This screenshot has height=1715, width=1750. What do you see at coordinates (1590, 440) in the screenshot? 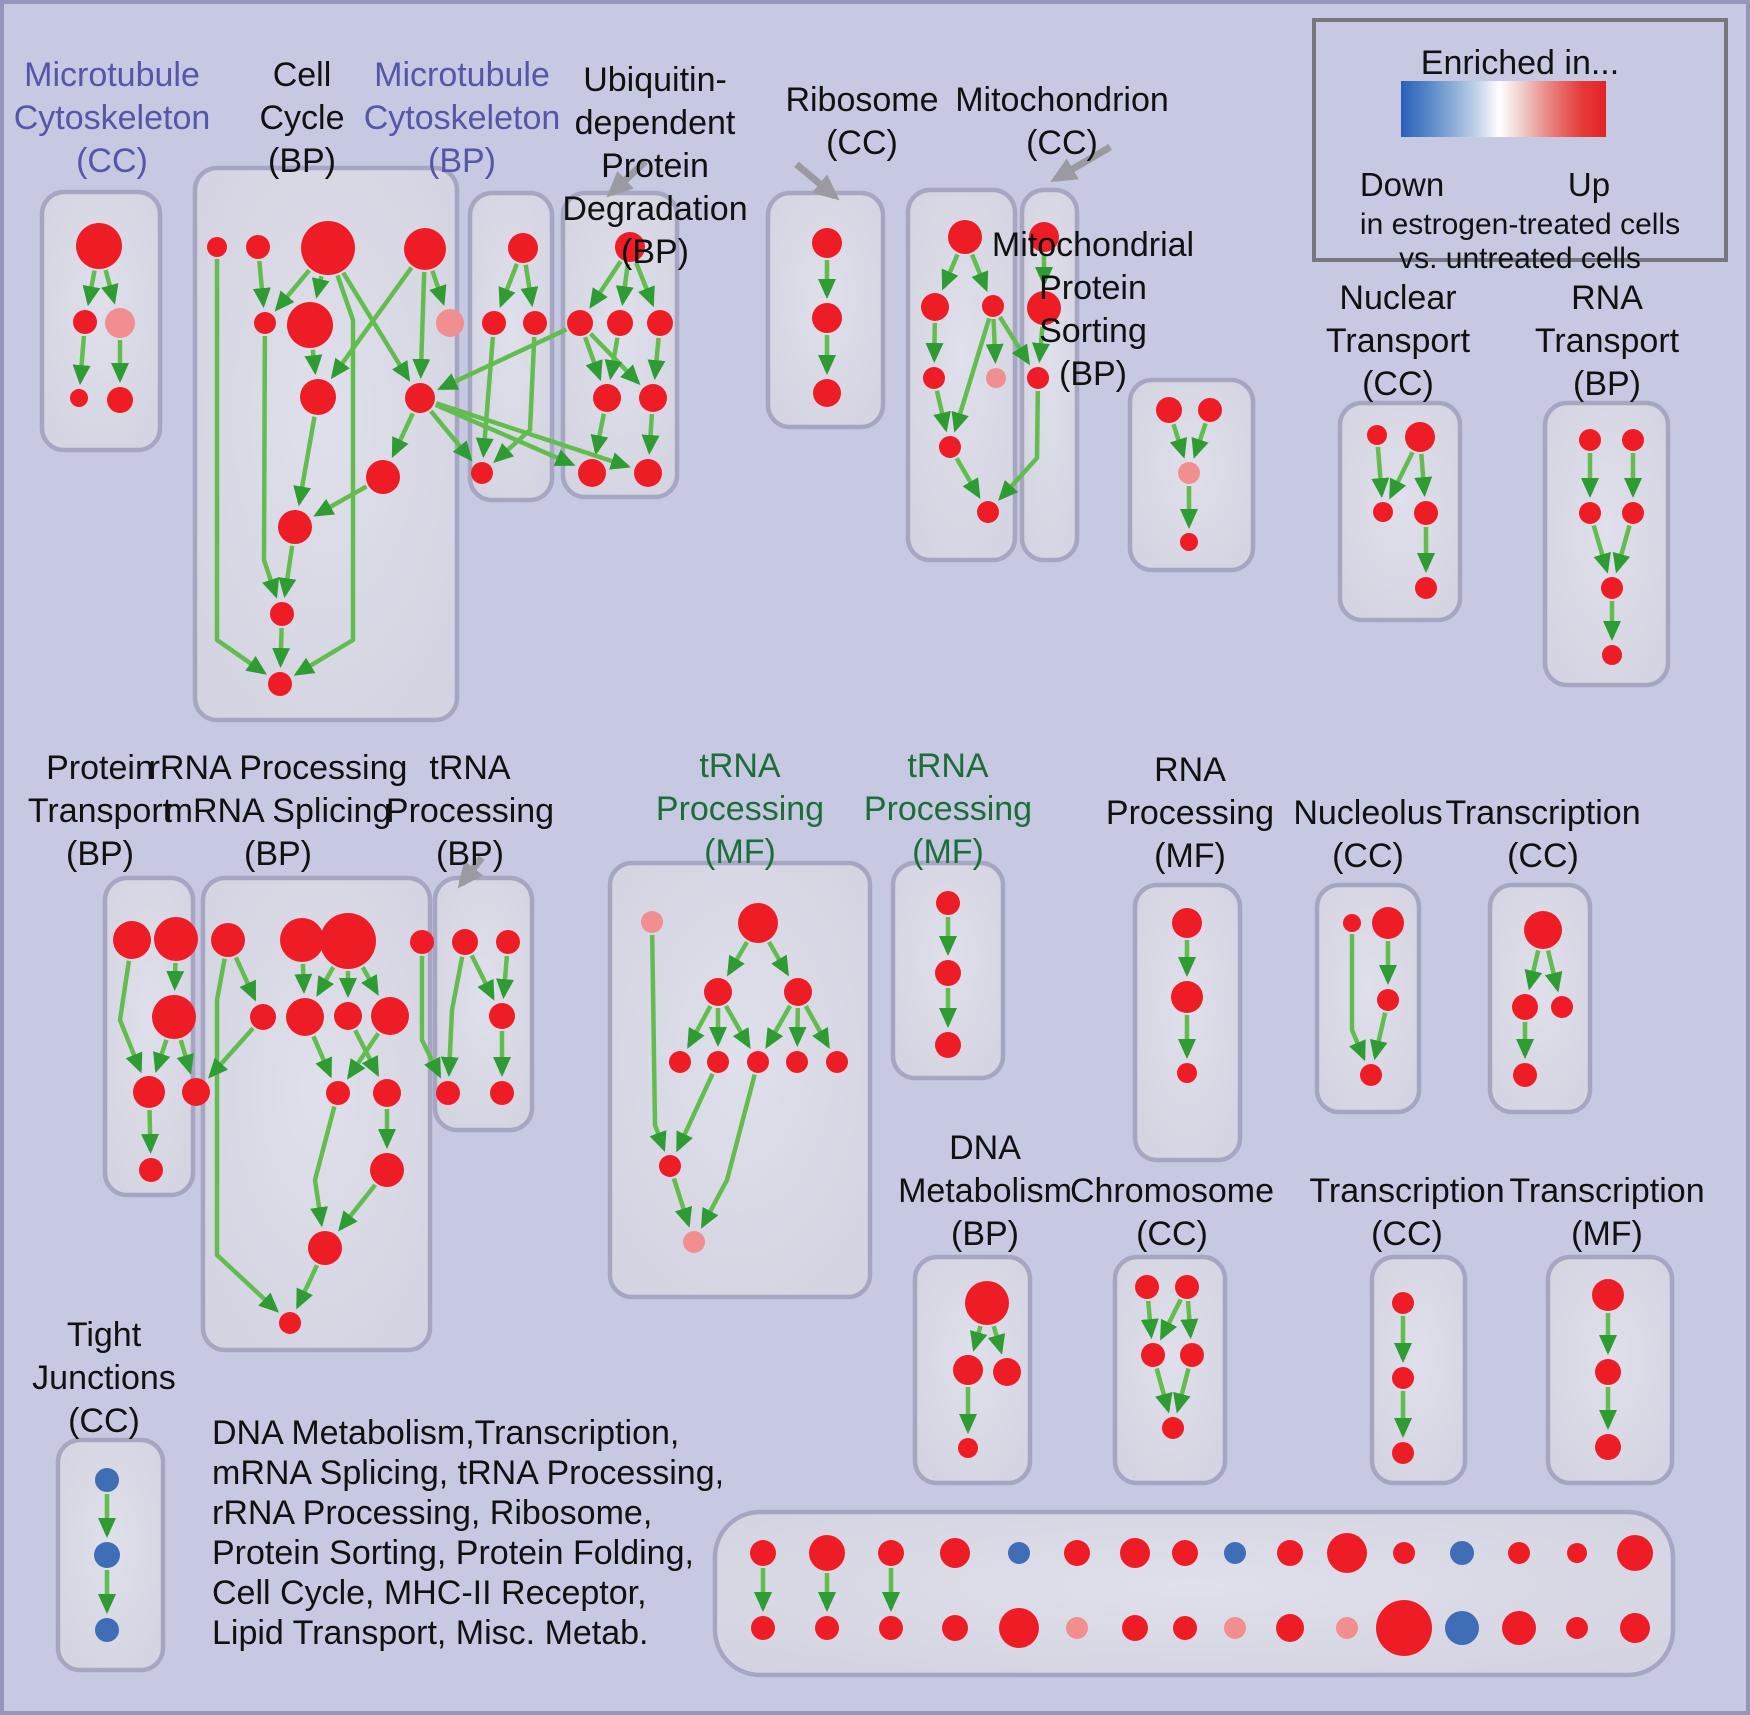
I see `go-term-node-rnat-tl` at bounding box center [1590, 440].